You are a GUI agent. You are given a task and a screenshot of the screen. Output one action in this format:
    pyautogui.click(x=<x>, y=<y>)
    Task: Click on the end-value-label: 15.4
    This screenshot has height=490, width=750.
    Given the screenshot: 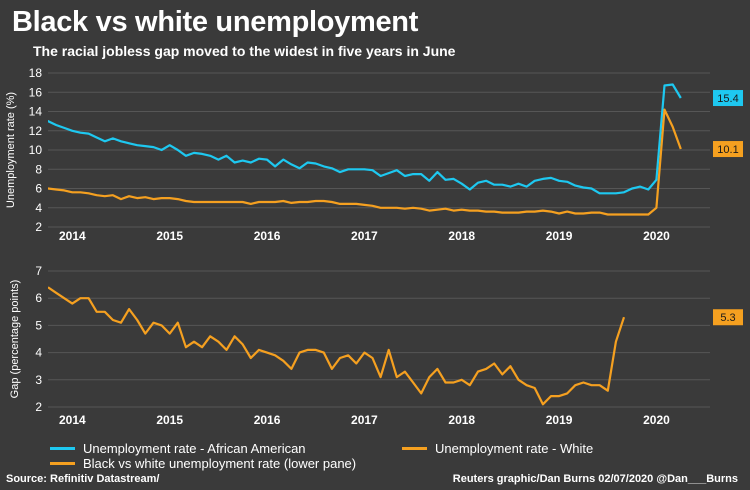 What is the action you would take?
    pyautogui.click(x=727, y=99)
    